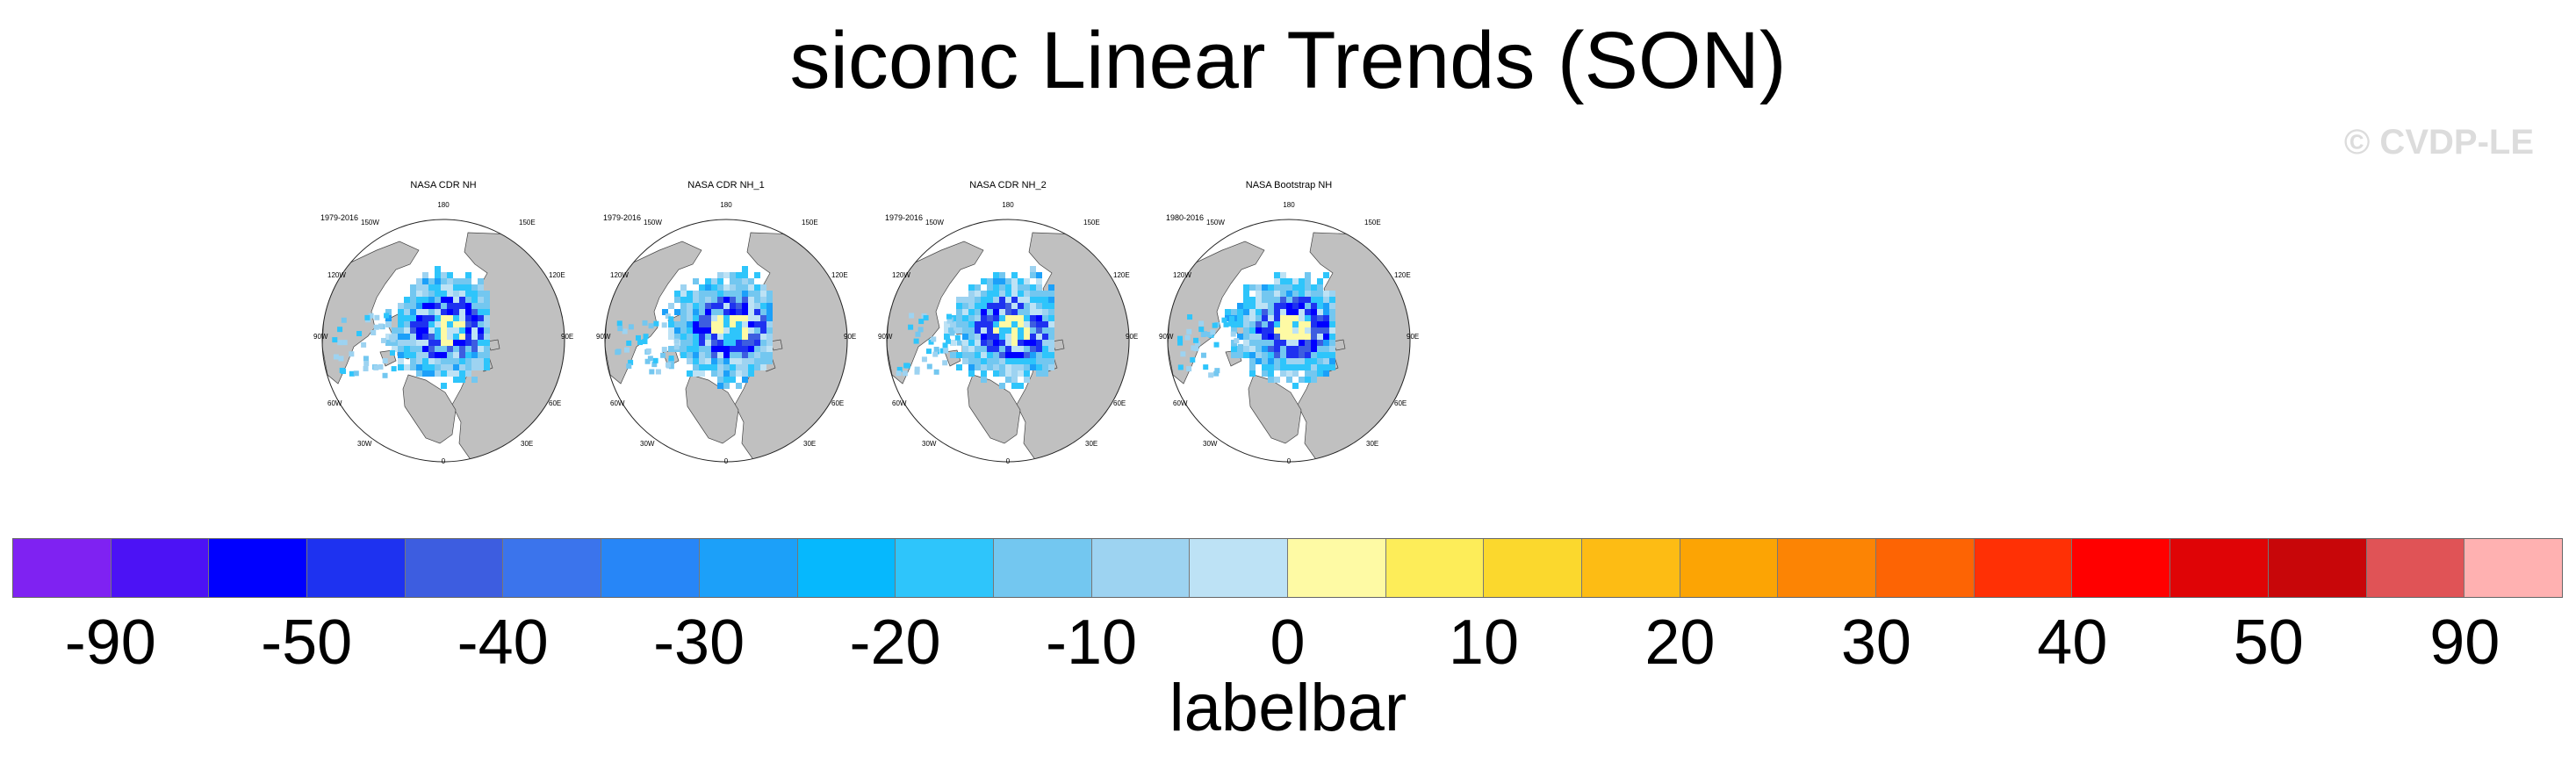 The image size is (2576, 762). Describe the element at coordinates (2438, 142) in the screenshot. I see `credit-watermark: © CVDP-LE` at that location.